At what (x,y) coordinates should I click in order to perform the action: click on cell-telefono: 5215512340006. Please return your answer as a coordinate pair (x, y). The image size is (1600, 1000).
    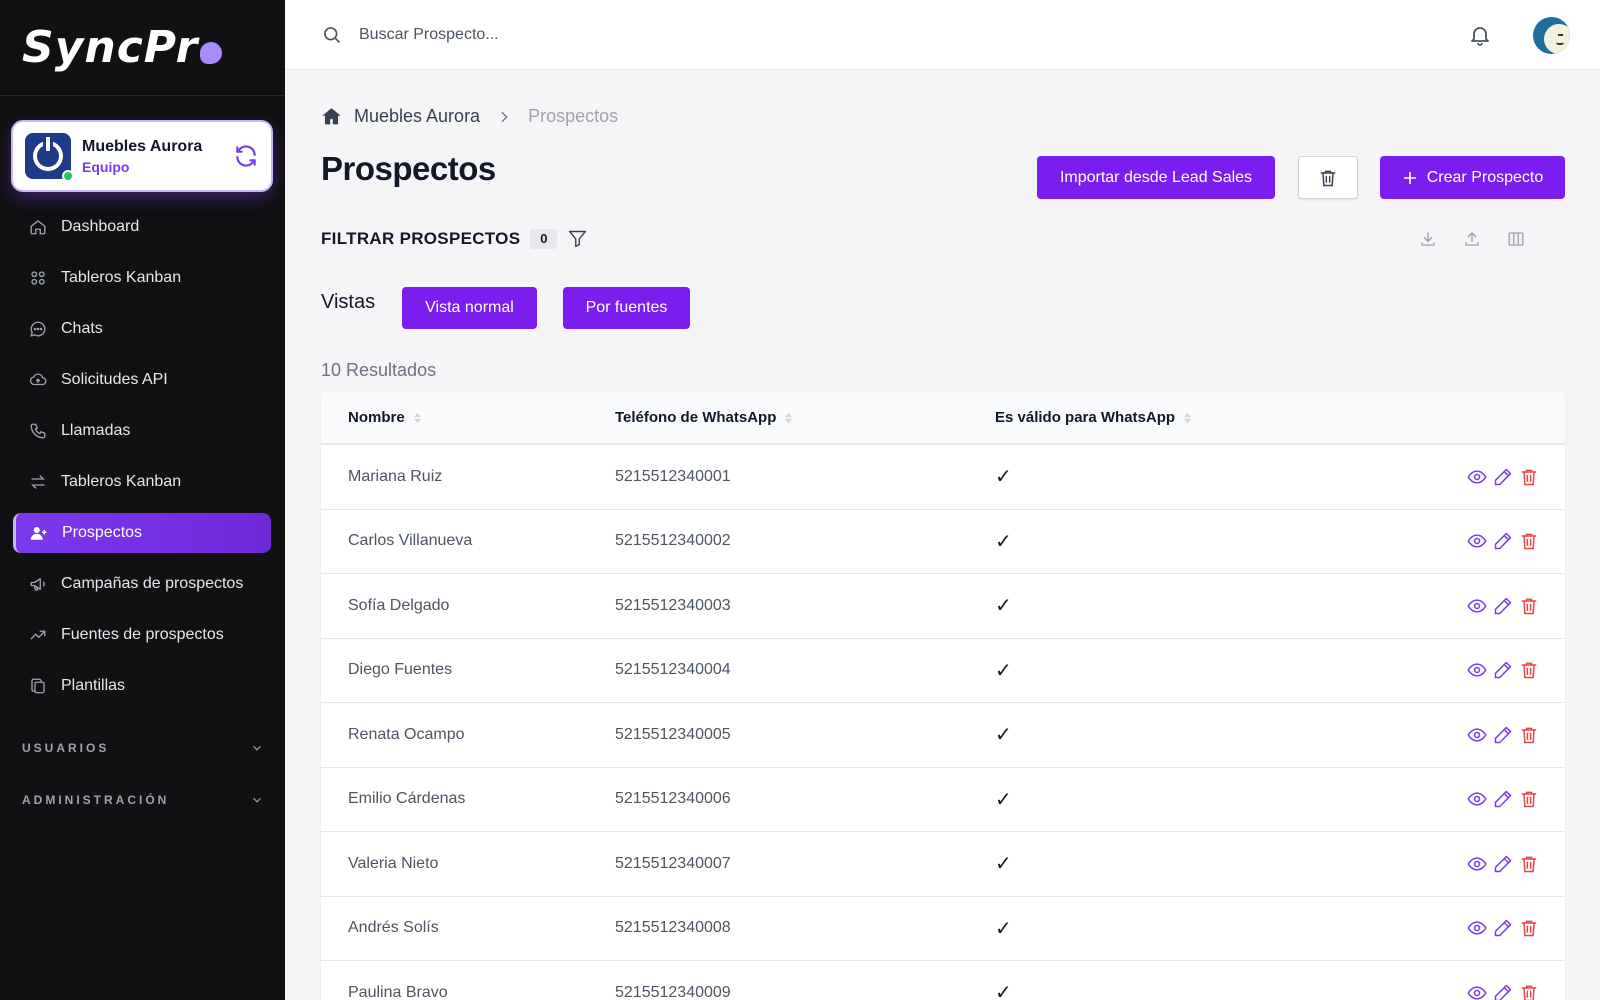
    Looking at the image, I should click on (673, 799).